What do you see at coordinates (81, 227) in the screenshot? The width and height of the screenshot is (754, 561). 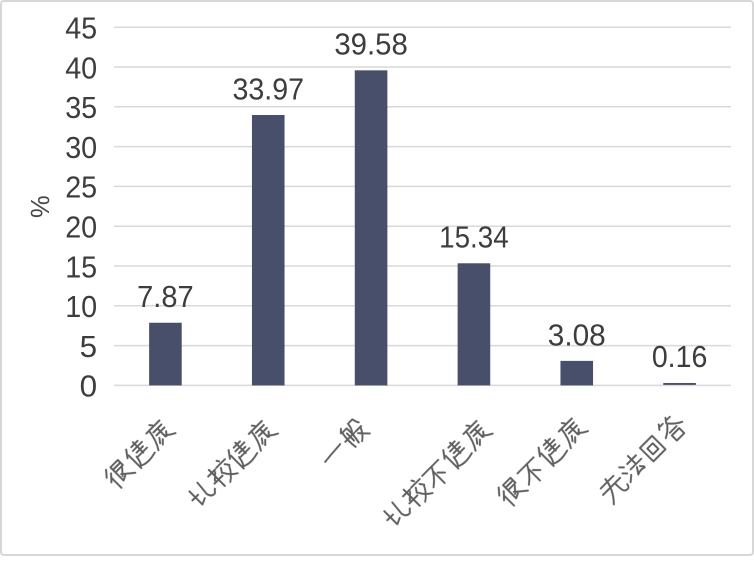 I see `svg-text: 20` at bounding box center [81, 227].